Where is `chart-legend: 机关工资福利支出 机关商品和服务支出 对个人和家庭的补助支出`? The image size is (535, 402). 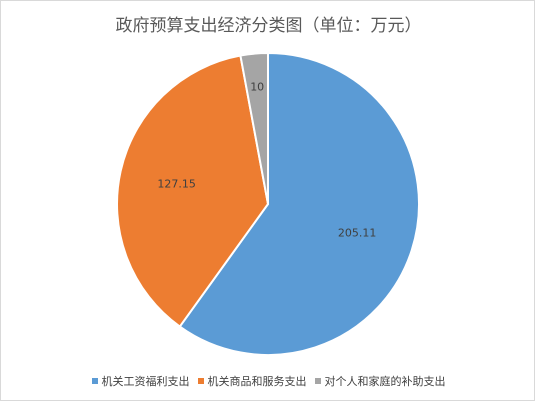 chart-legend: 机关工资福利支出 机关商品和服务支出 对个人和家庭的补助支出 is located at coordinates (268, 381).